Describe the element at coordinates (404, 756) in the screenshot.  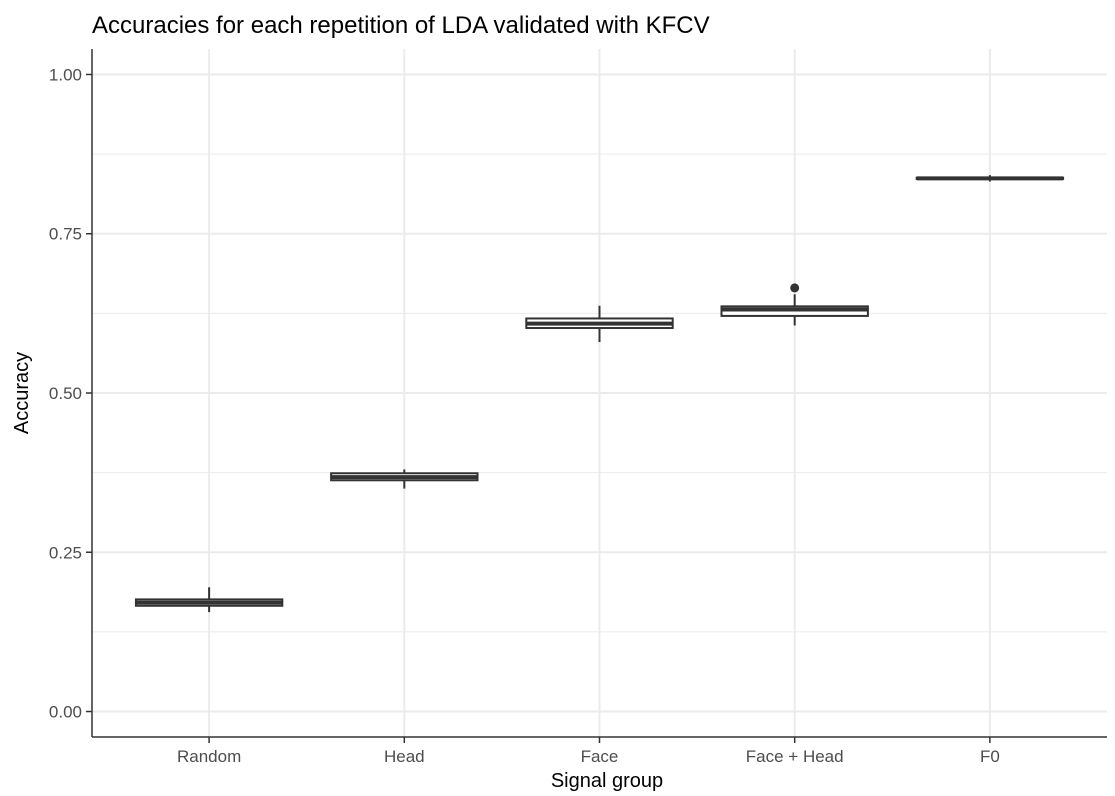
I see `x-tick-label: Head` at that location.